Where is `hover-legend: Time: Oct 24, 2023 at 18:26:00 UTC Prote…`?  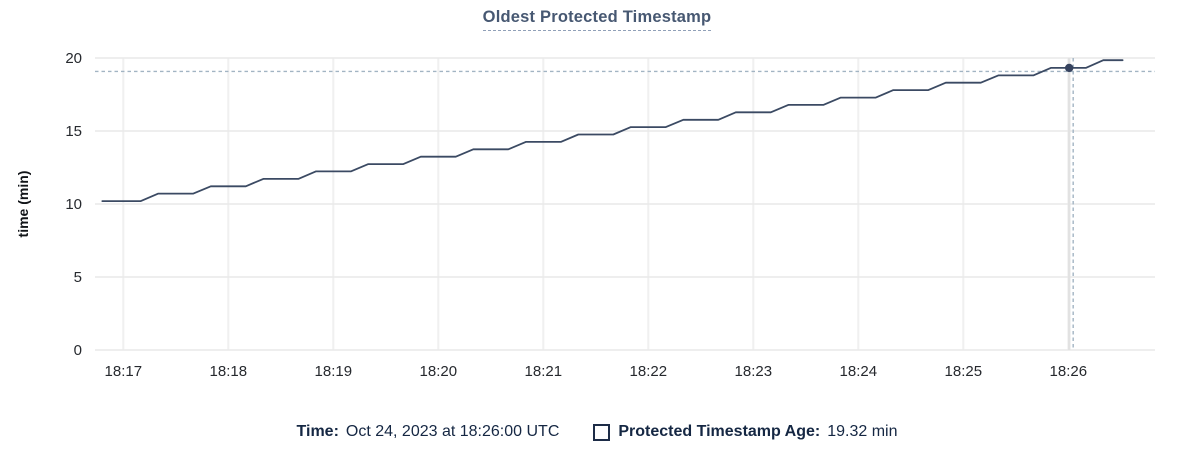
hover-legend: Time: Oct 24, 2023 at 18:26:00 UTC Prote… is located at coordinates (597, 432).